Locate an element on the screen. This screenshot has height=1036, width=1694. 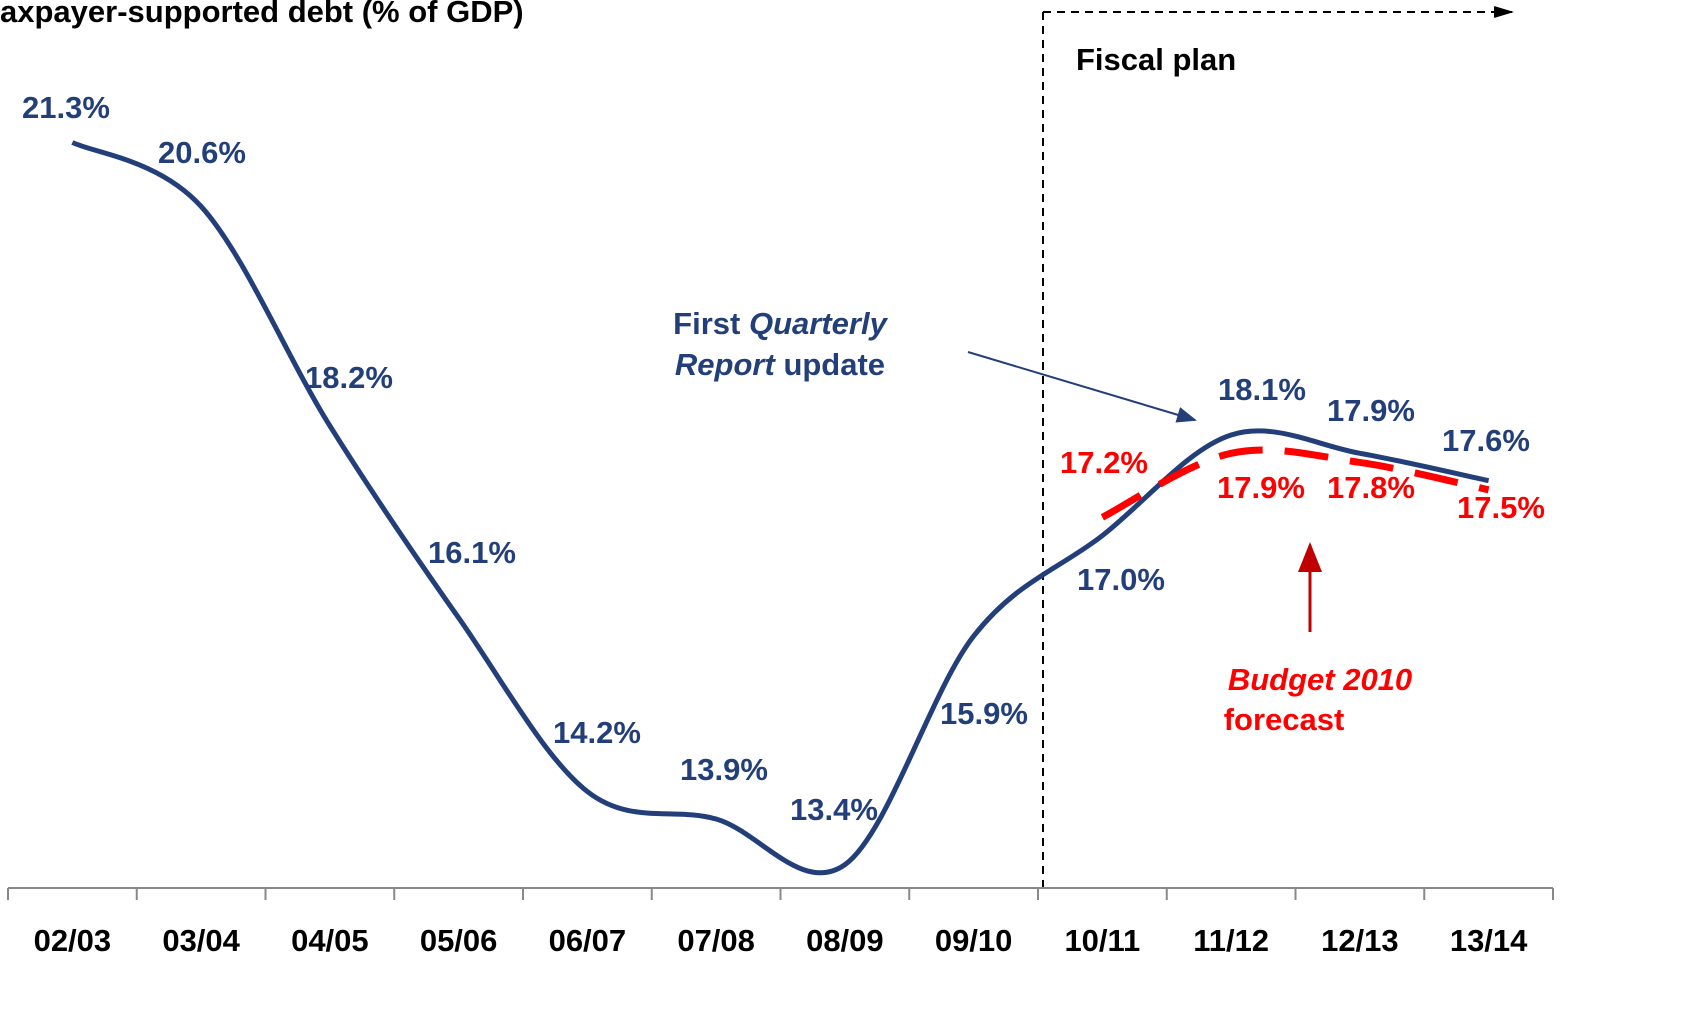
x-tick-label: 03/04 is located at coordinates (201, 940).